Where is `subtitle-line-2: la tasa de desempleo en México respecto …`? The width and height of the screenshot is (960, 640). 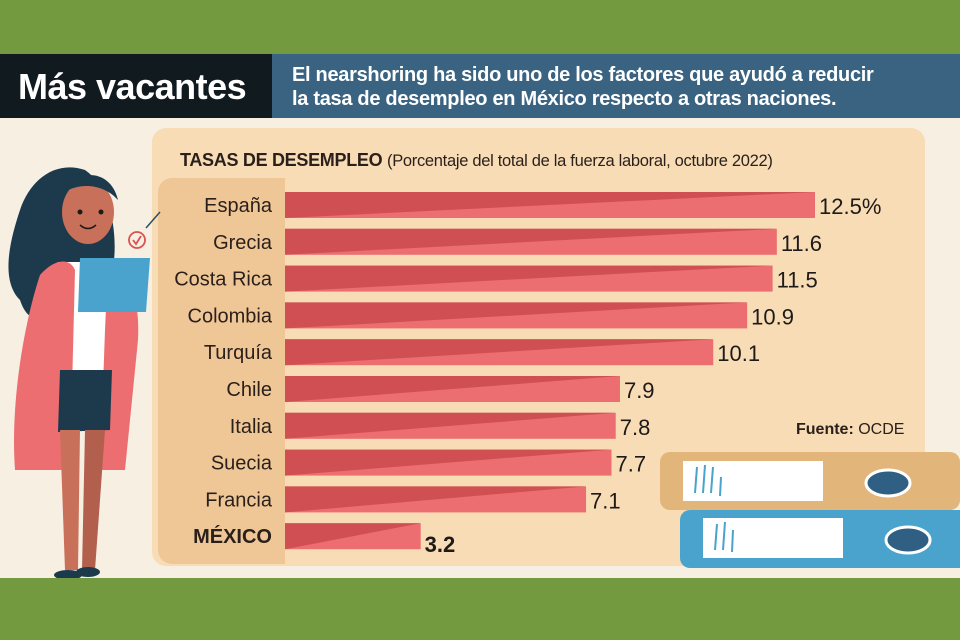 subtitle-line-2: la tasa de desempleo en México respecto … is located at coordinates (564, 99).